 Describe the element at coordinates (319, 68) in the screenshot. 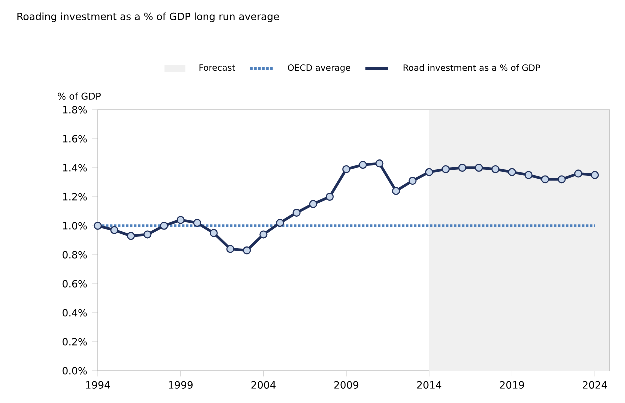

I see `legend-label: OECD average` at that location.